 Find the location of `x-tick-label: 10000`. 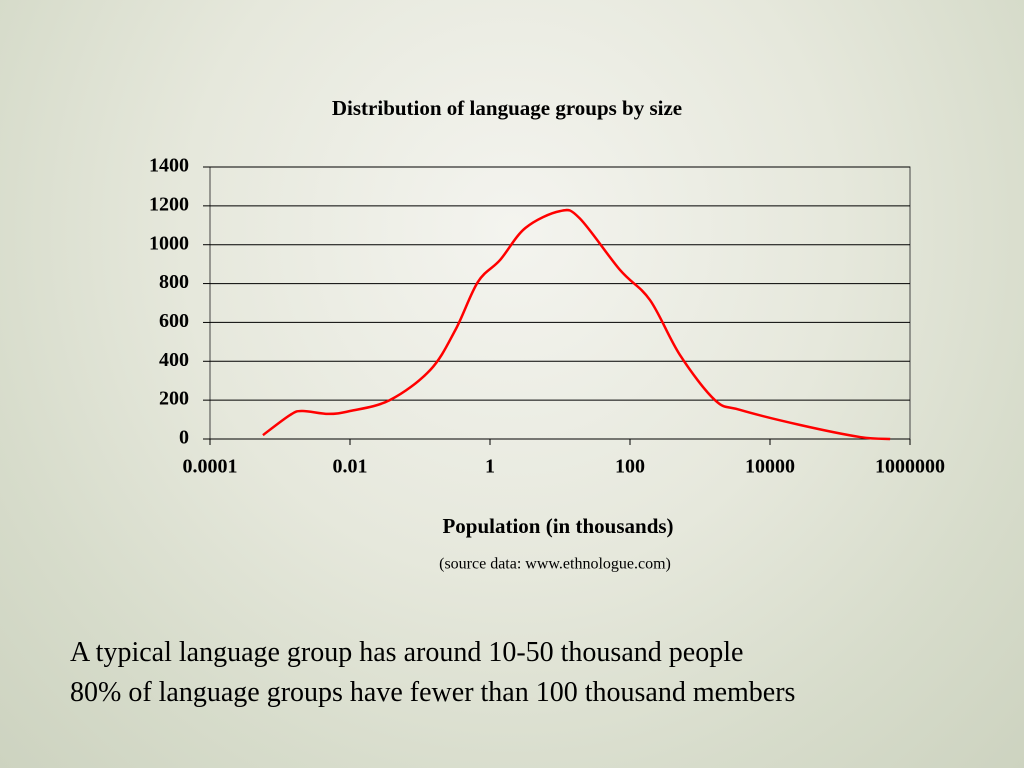

x-tick-label: 10000 is located at coordinates (770, 467).